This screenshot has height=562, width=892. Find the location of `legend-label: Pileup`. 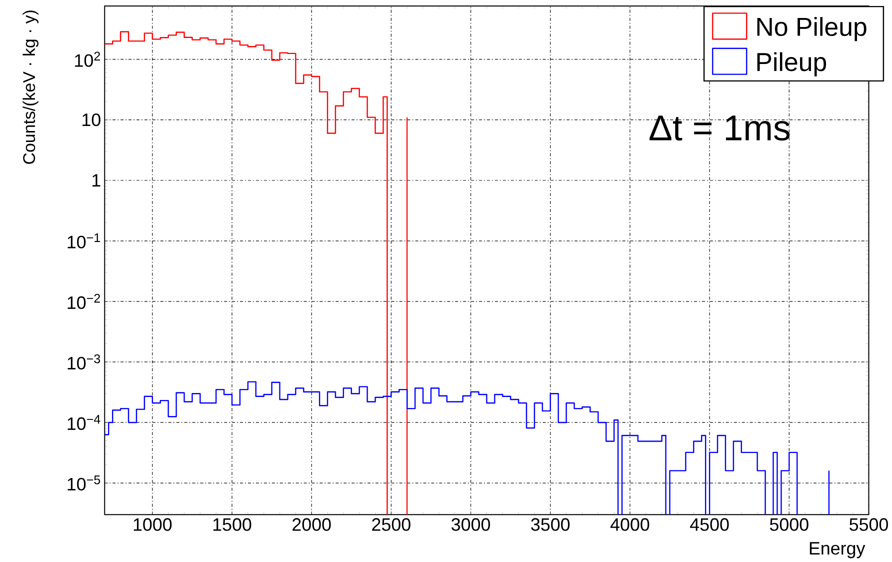

legend-label: Pileup is located at coordinates (791, 64).